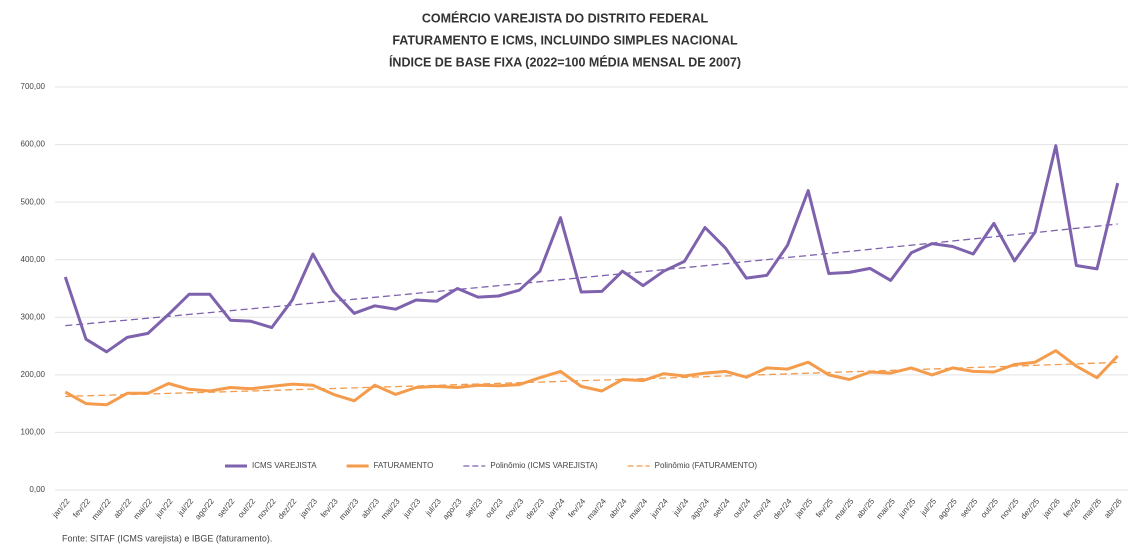 The width and height of the screenshot is (1130, 553). I want to click on legend-label: Polinômio (FATURAMENTO), so click(706, 465).